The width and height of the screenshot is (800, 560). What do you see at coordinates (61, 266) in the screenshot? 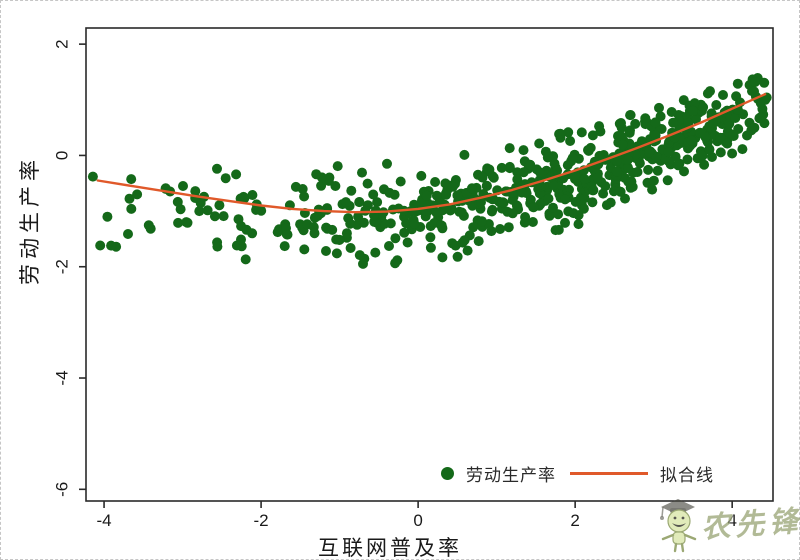
I see `y-tick-label: -2` at bounding box center [61, 266].